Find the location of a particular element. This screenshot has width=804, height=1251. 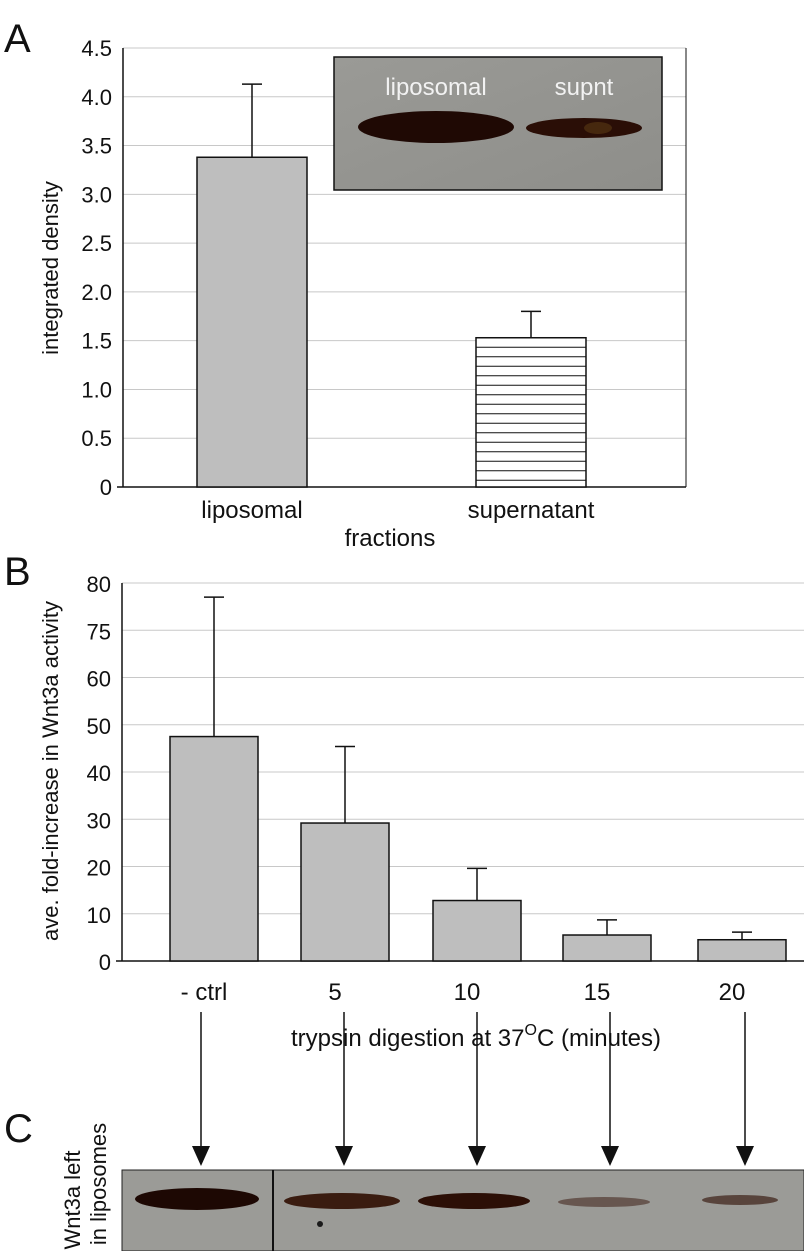

panel-c: C Wnt3a left in liposomes is located at coordinates (404, 1179).